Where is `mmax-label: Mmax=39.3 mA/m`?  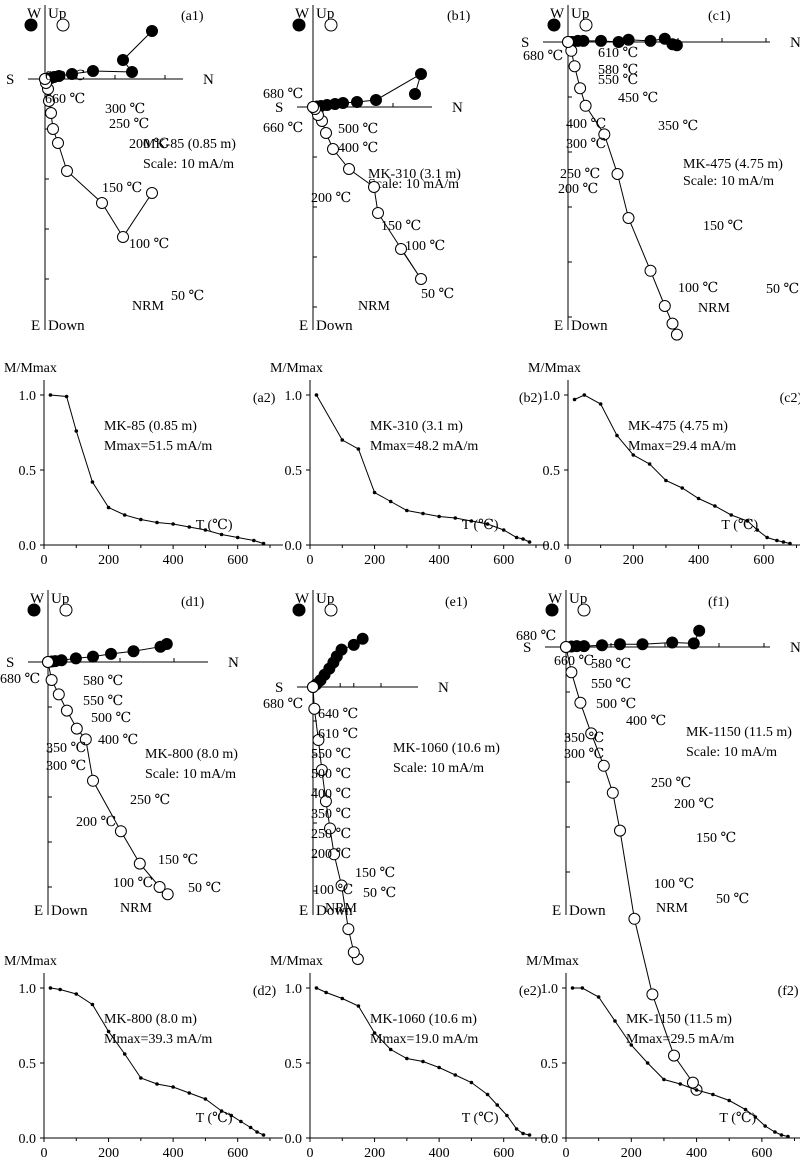
mmax-label: Mmax=39.3 mA/m is located at coordinates (158, 1039).